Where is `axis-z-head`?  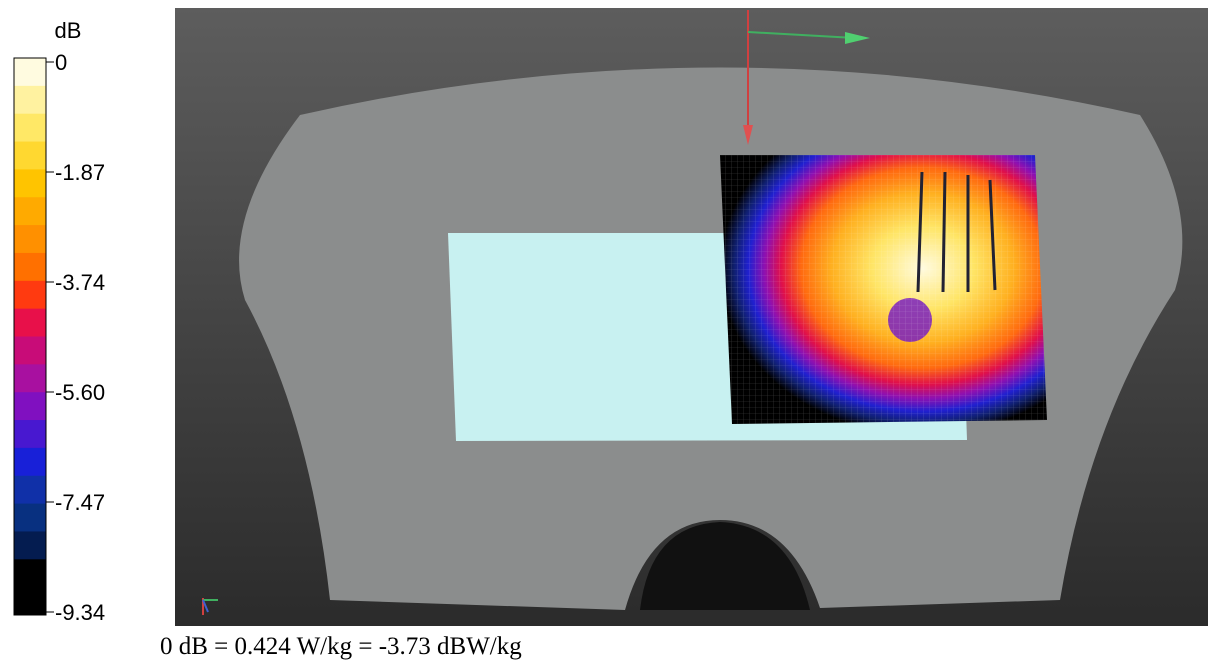
axis-z-head is located at coordinates (748, 135).